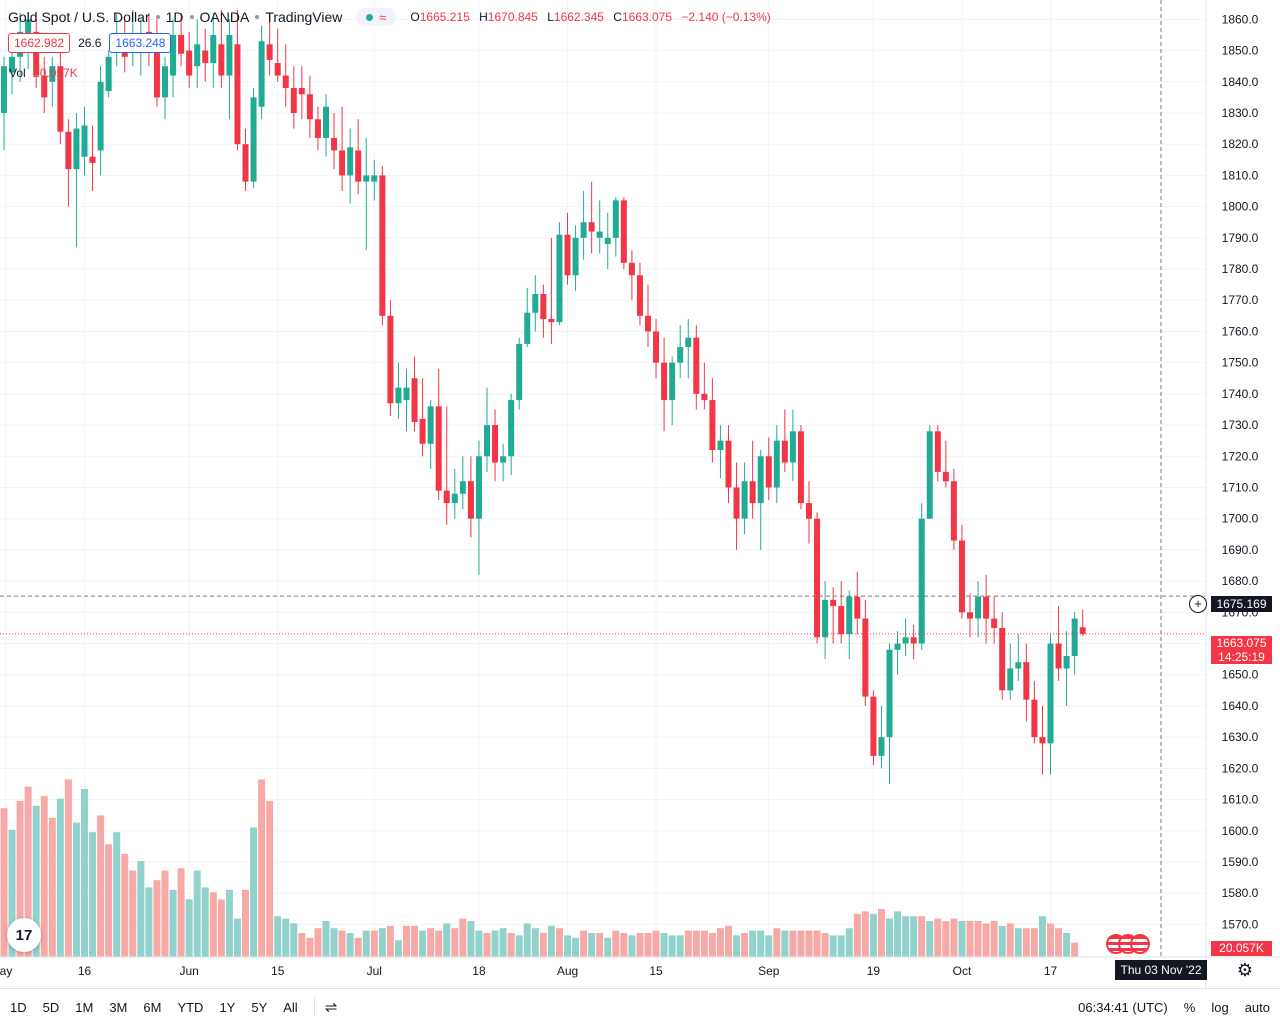 This screenshot has width=1280, height=1025. I want to click on range-5y-button: 5Y, so click(259, 1007).